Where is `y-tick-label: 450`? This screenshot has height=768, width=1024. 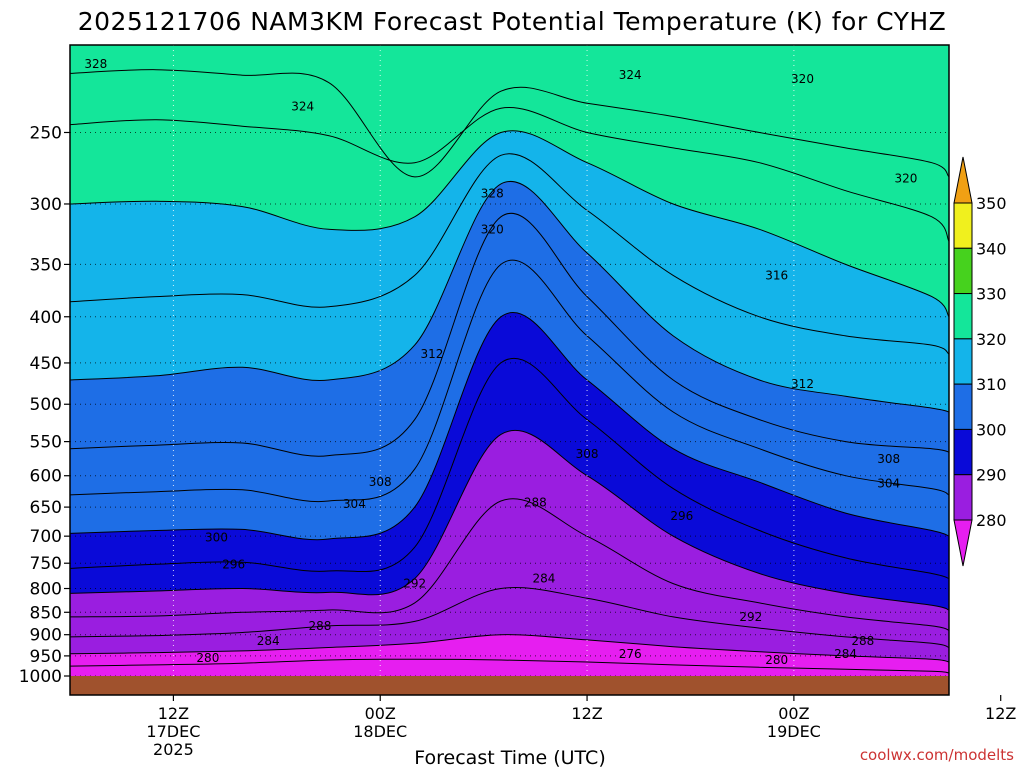 y-tick-label: 450 is located at coordinates (46, 364).